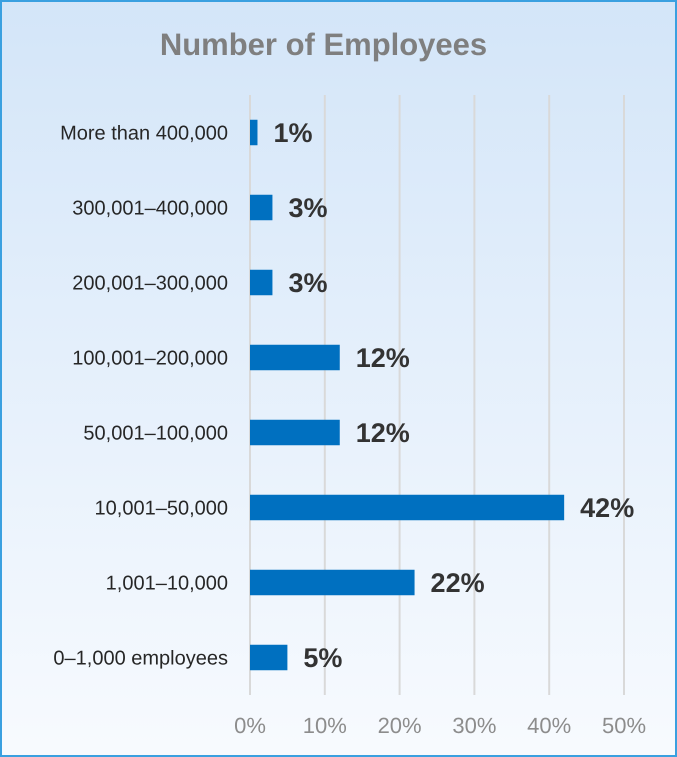 The width and height of the screenshot is (677, 757). What do you see at coordinates (250, 725) in the screenshot?
I see `x-tick-label: 0%` at bounding box center [250, 725].